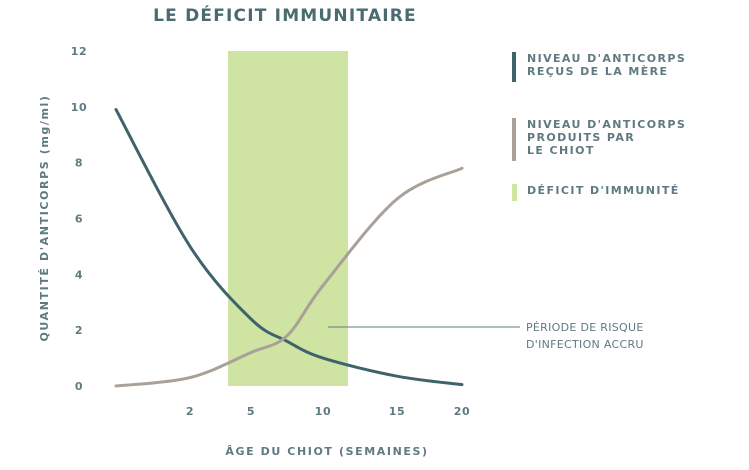 The image size is (749, 470). I want to click on legend-label-line: DÉFICIT D'IMMUNITÉ, so click(603, 190).